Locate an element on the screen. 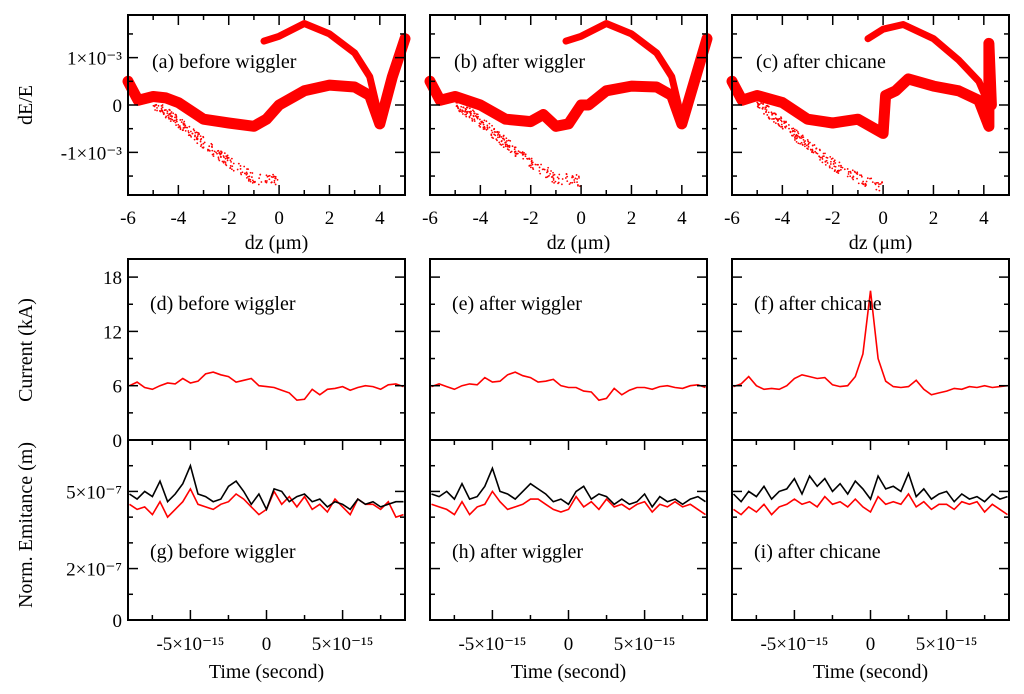 This screenshot has width=1024, height=694. current-panel-d: (d) before wiggler 0 6 12 18 is located at coordinates (254, 355).